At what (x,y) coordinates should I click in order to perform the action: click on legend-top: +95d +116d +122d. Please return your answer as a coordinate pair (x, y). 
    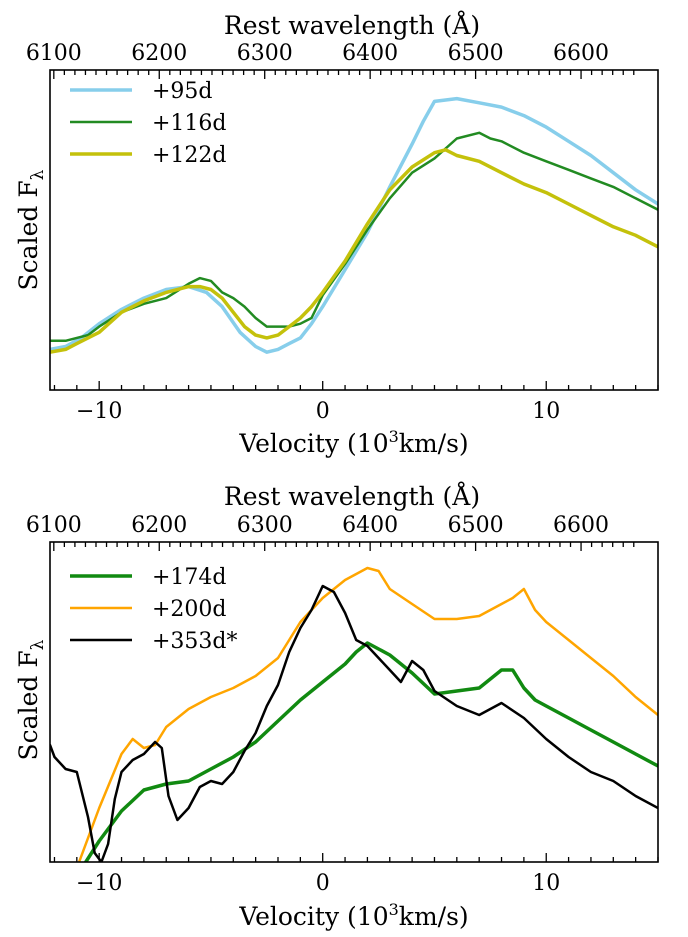
    Looking at the image, I should click on (148, 123).